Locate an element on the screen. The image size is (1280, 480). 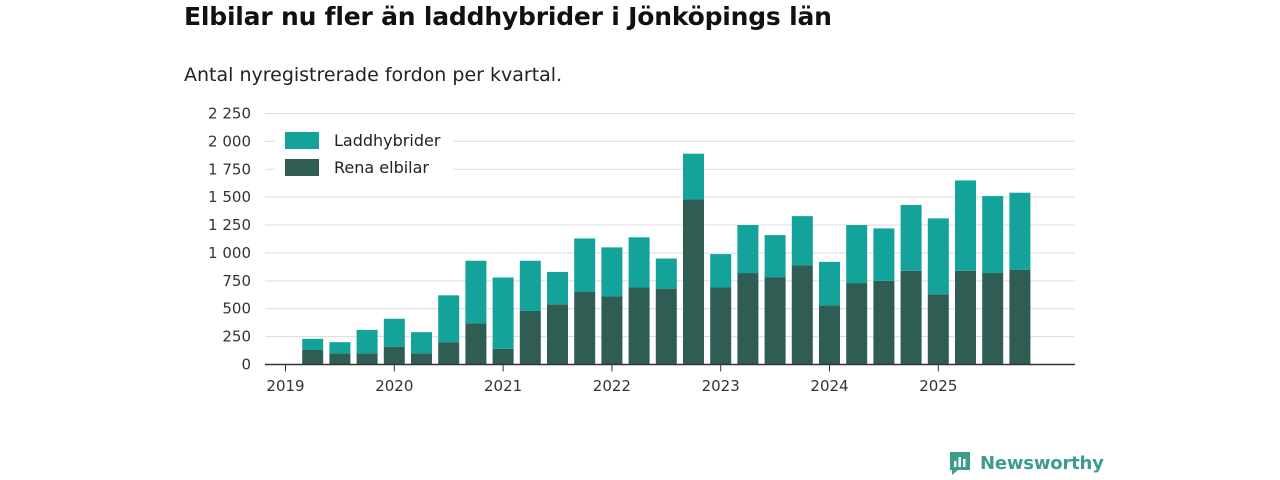
legend-label-laddhybrider: Laddhybrider is located at coordinates (387, 140).